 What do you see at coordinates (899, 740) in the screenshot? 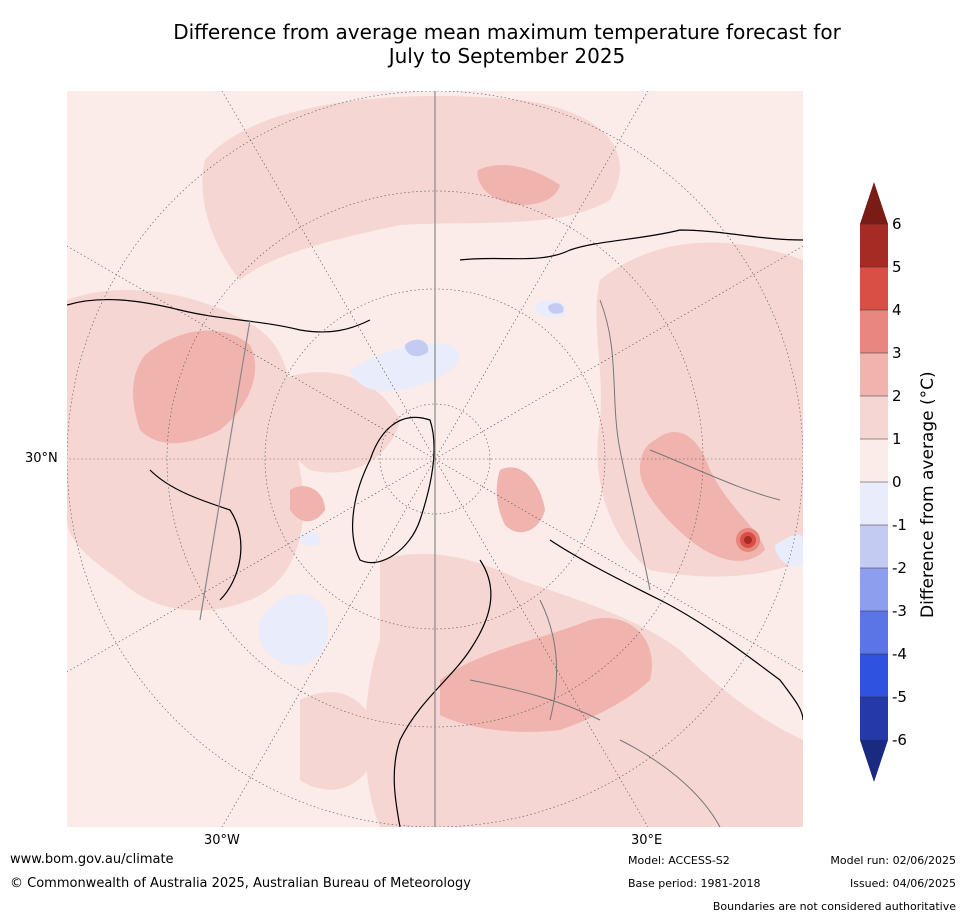
I see `colorbar-tick-label: -6` at bounding box center [899, 740].